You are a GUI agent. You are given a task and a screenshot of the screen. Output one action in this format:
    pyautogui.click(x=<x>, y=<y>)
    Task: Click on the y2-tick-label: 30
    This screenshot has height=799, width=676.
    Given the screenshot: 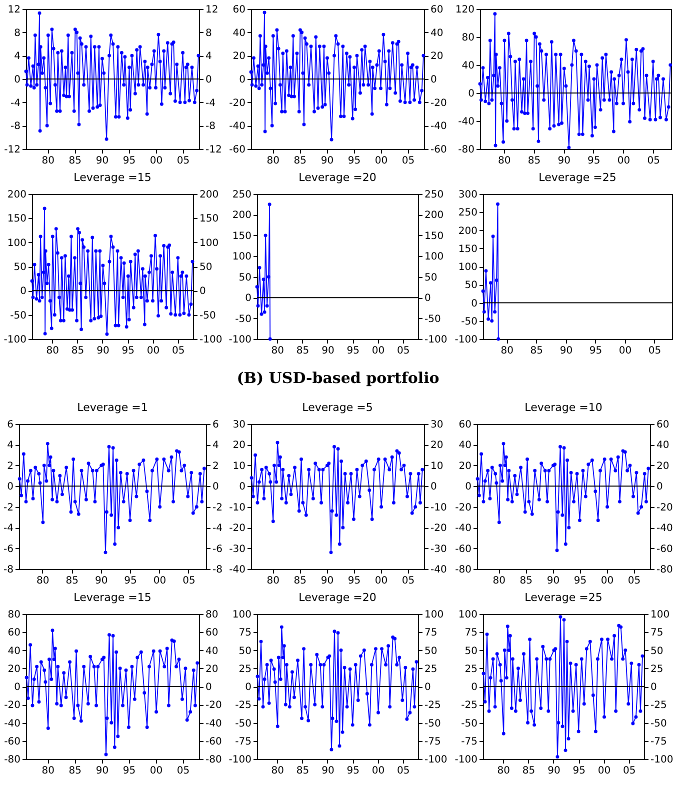 What is the action you would take?
    pyautogui.click(x=437, y=425)
    